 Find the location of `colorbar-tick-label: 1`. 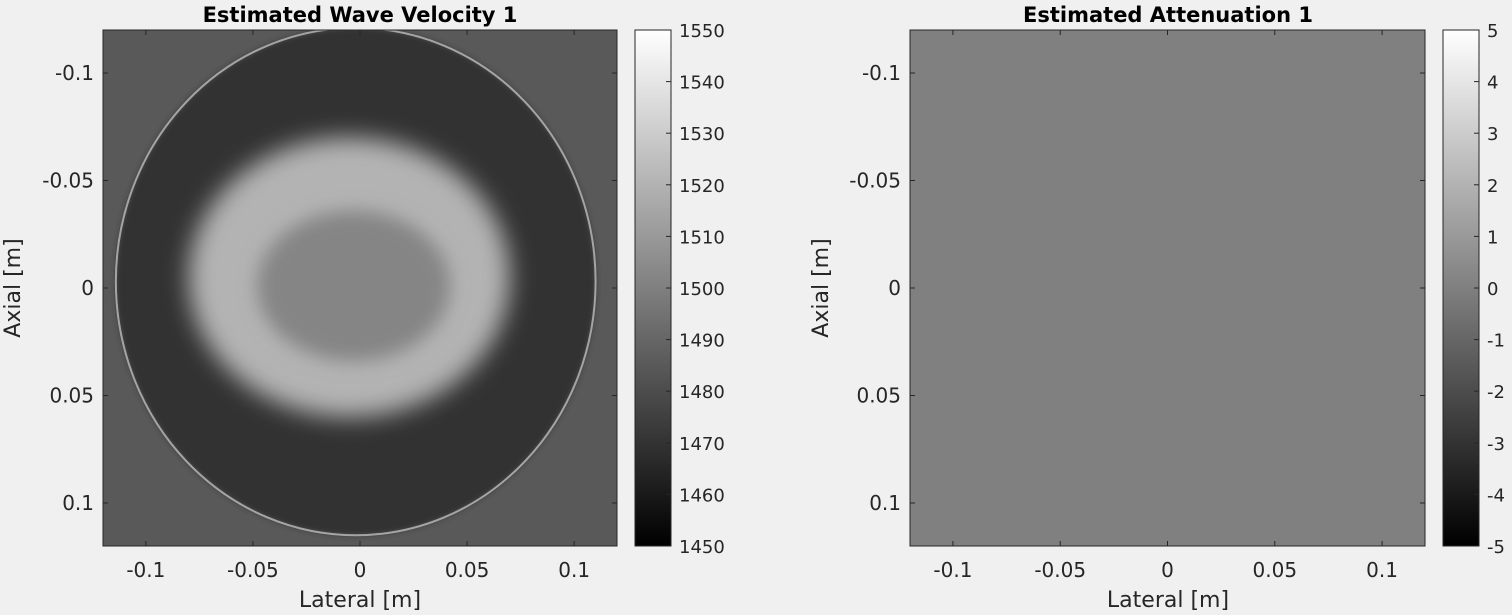

colorbar-tick-label: 1 is located at coordinates (1492, 237).